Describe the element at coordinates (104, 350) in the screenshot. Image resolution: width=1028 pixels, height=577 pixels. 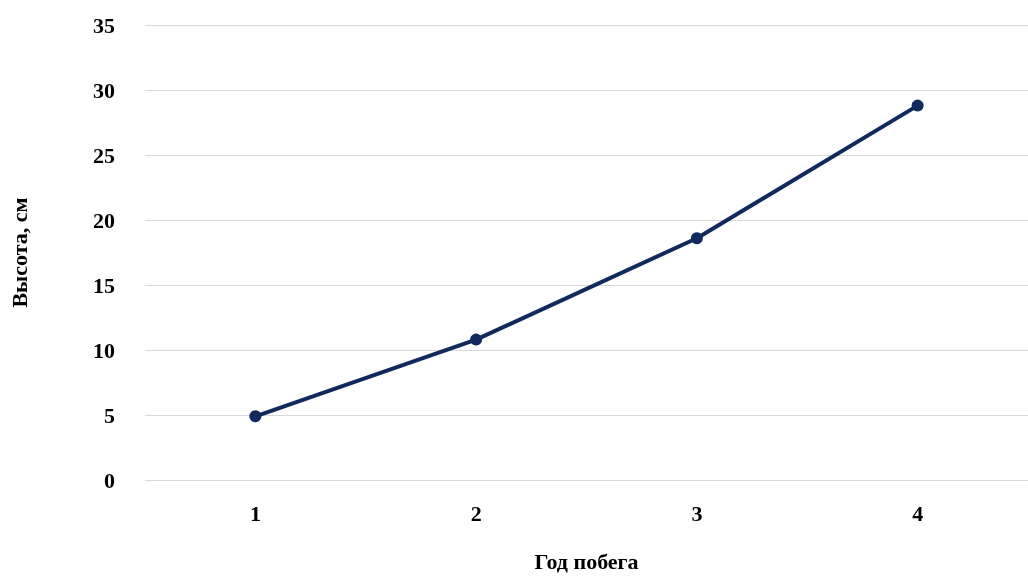
I see `y-tick-label: 10` at that location.